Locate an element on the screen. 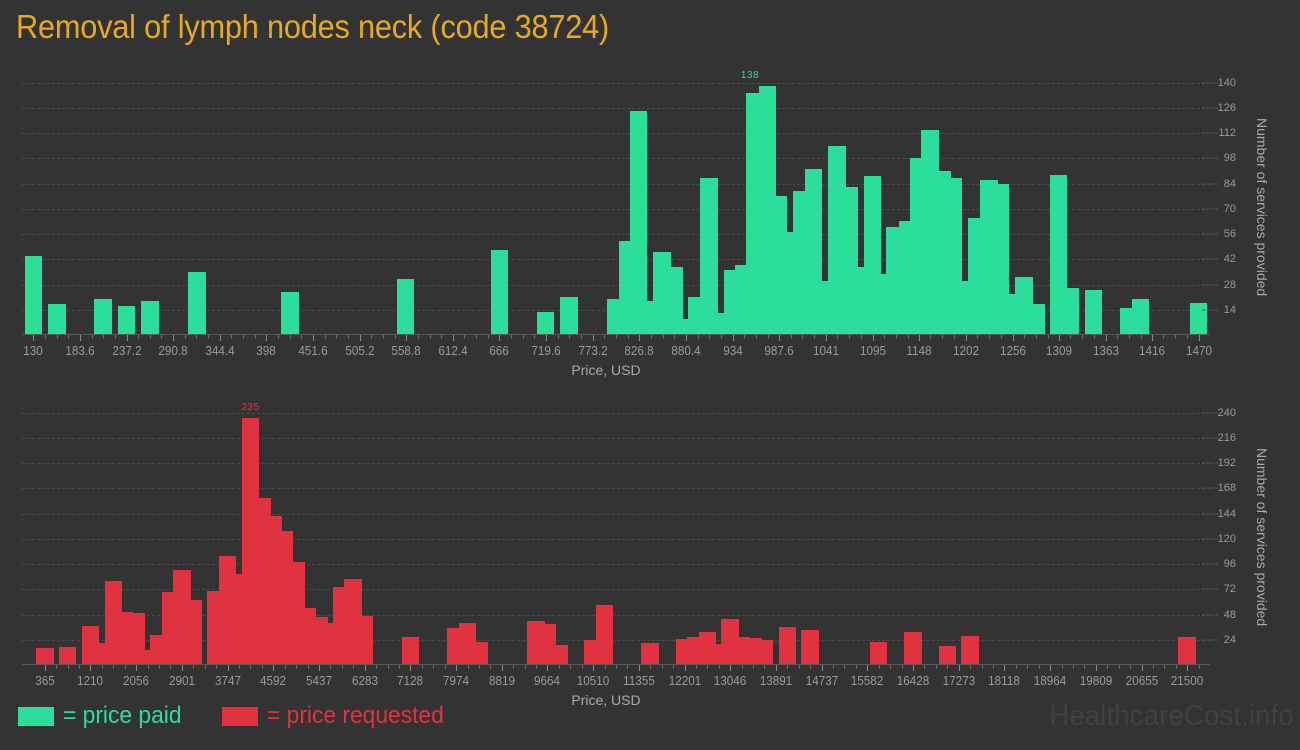 This screenshot has width=1300, height=750. x-tick-label: 880.4 is located at coordinates (686, 350).